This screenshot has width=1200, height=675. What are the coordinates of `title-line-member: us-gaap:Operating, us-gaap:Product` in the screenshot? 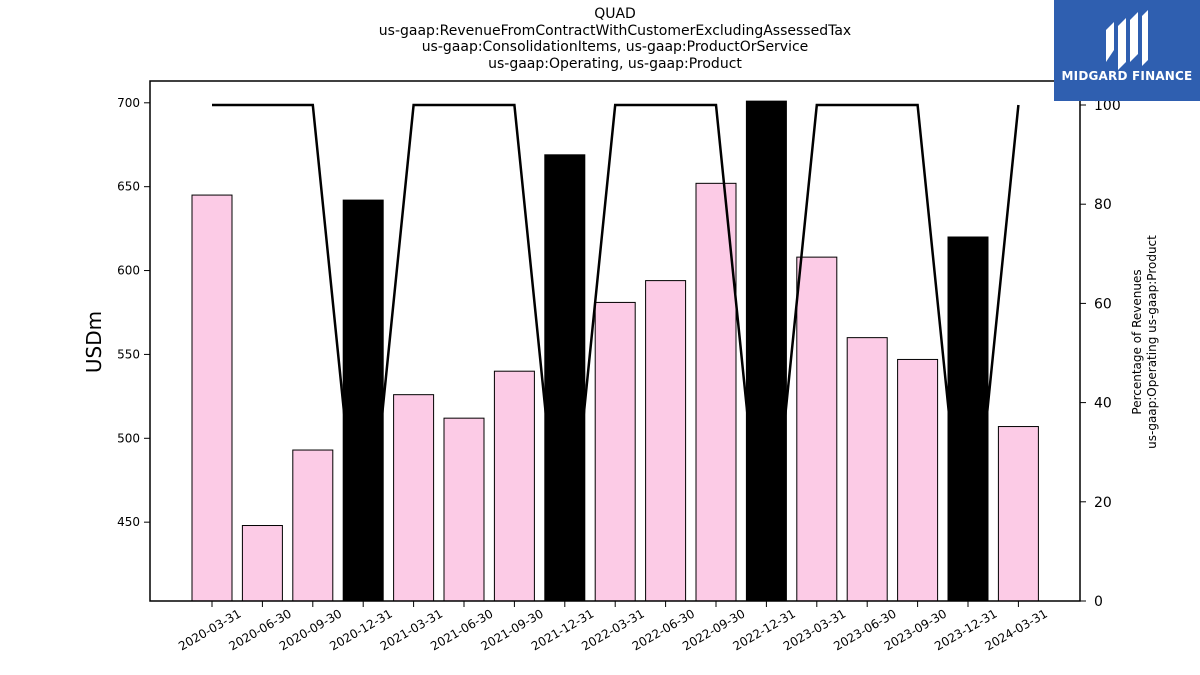 It's located at (615, 63).